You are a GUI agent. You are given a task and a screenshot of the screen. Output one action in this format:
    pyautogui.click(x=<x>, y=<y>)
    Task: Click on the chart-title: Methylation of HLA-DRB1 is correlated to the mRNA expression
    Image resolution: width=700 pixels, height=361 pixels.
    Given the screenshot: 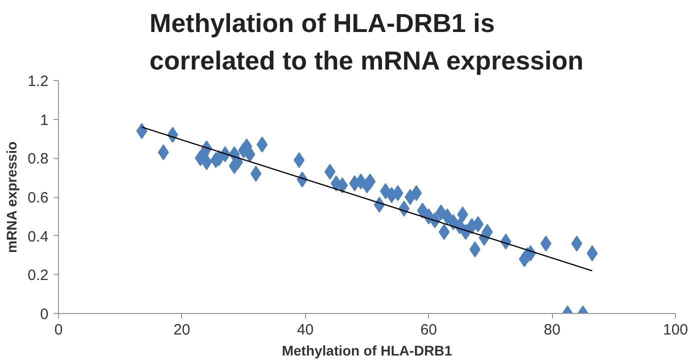 What is the action you would take?
    pyautogui.click(x=367, y=42)
    